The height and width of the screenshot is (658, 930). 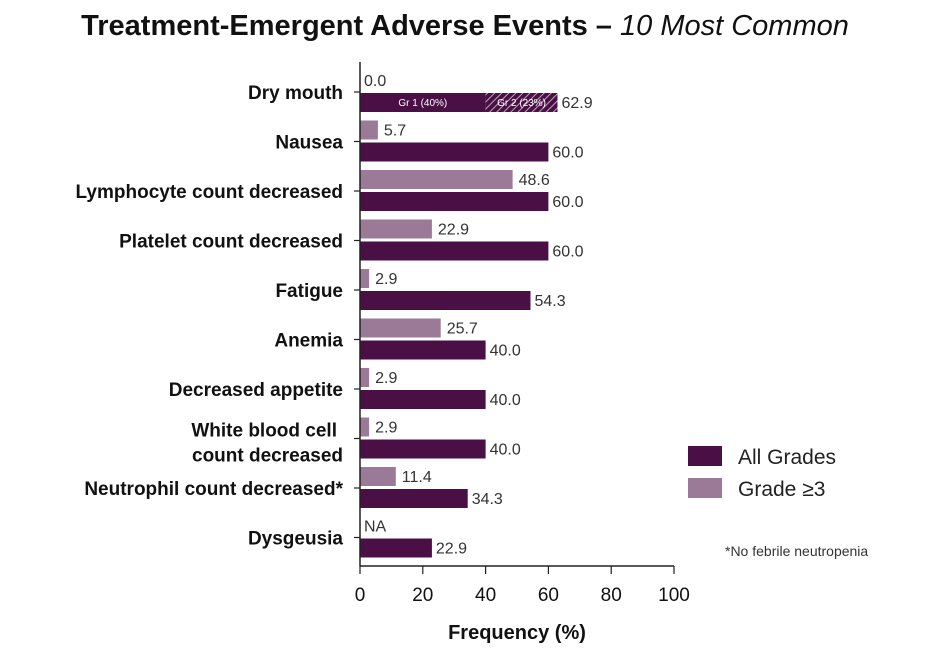 I want to click on category-label: Fatigue, so click(x=309, y=291).